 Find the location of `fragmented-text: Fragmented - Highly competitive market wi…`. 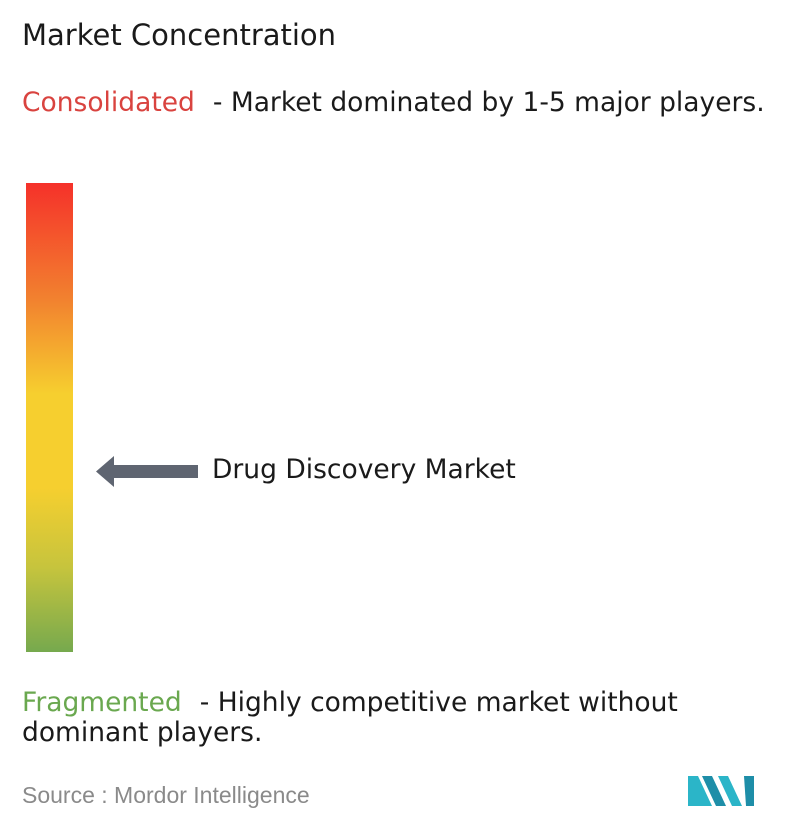

fragmented-text: Fragmented - Highly competitive market wi… is located at coordinates (407, 718).